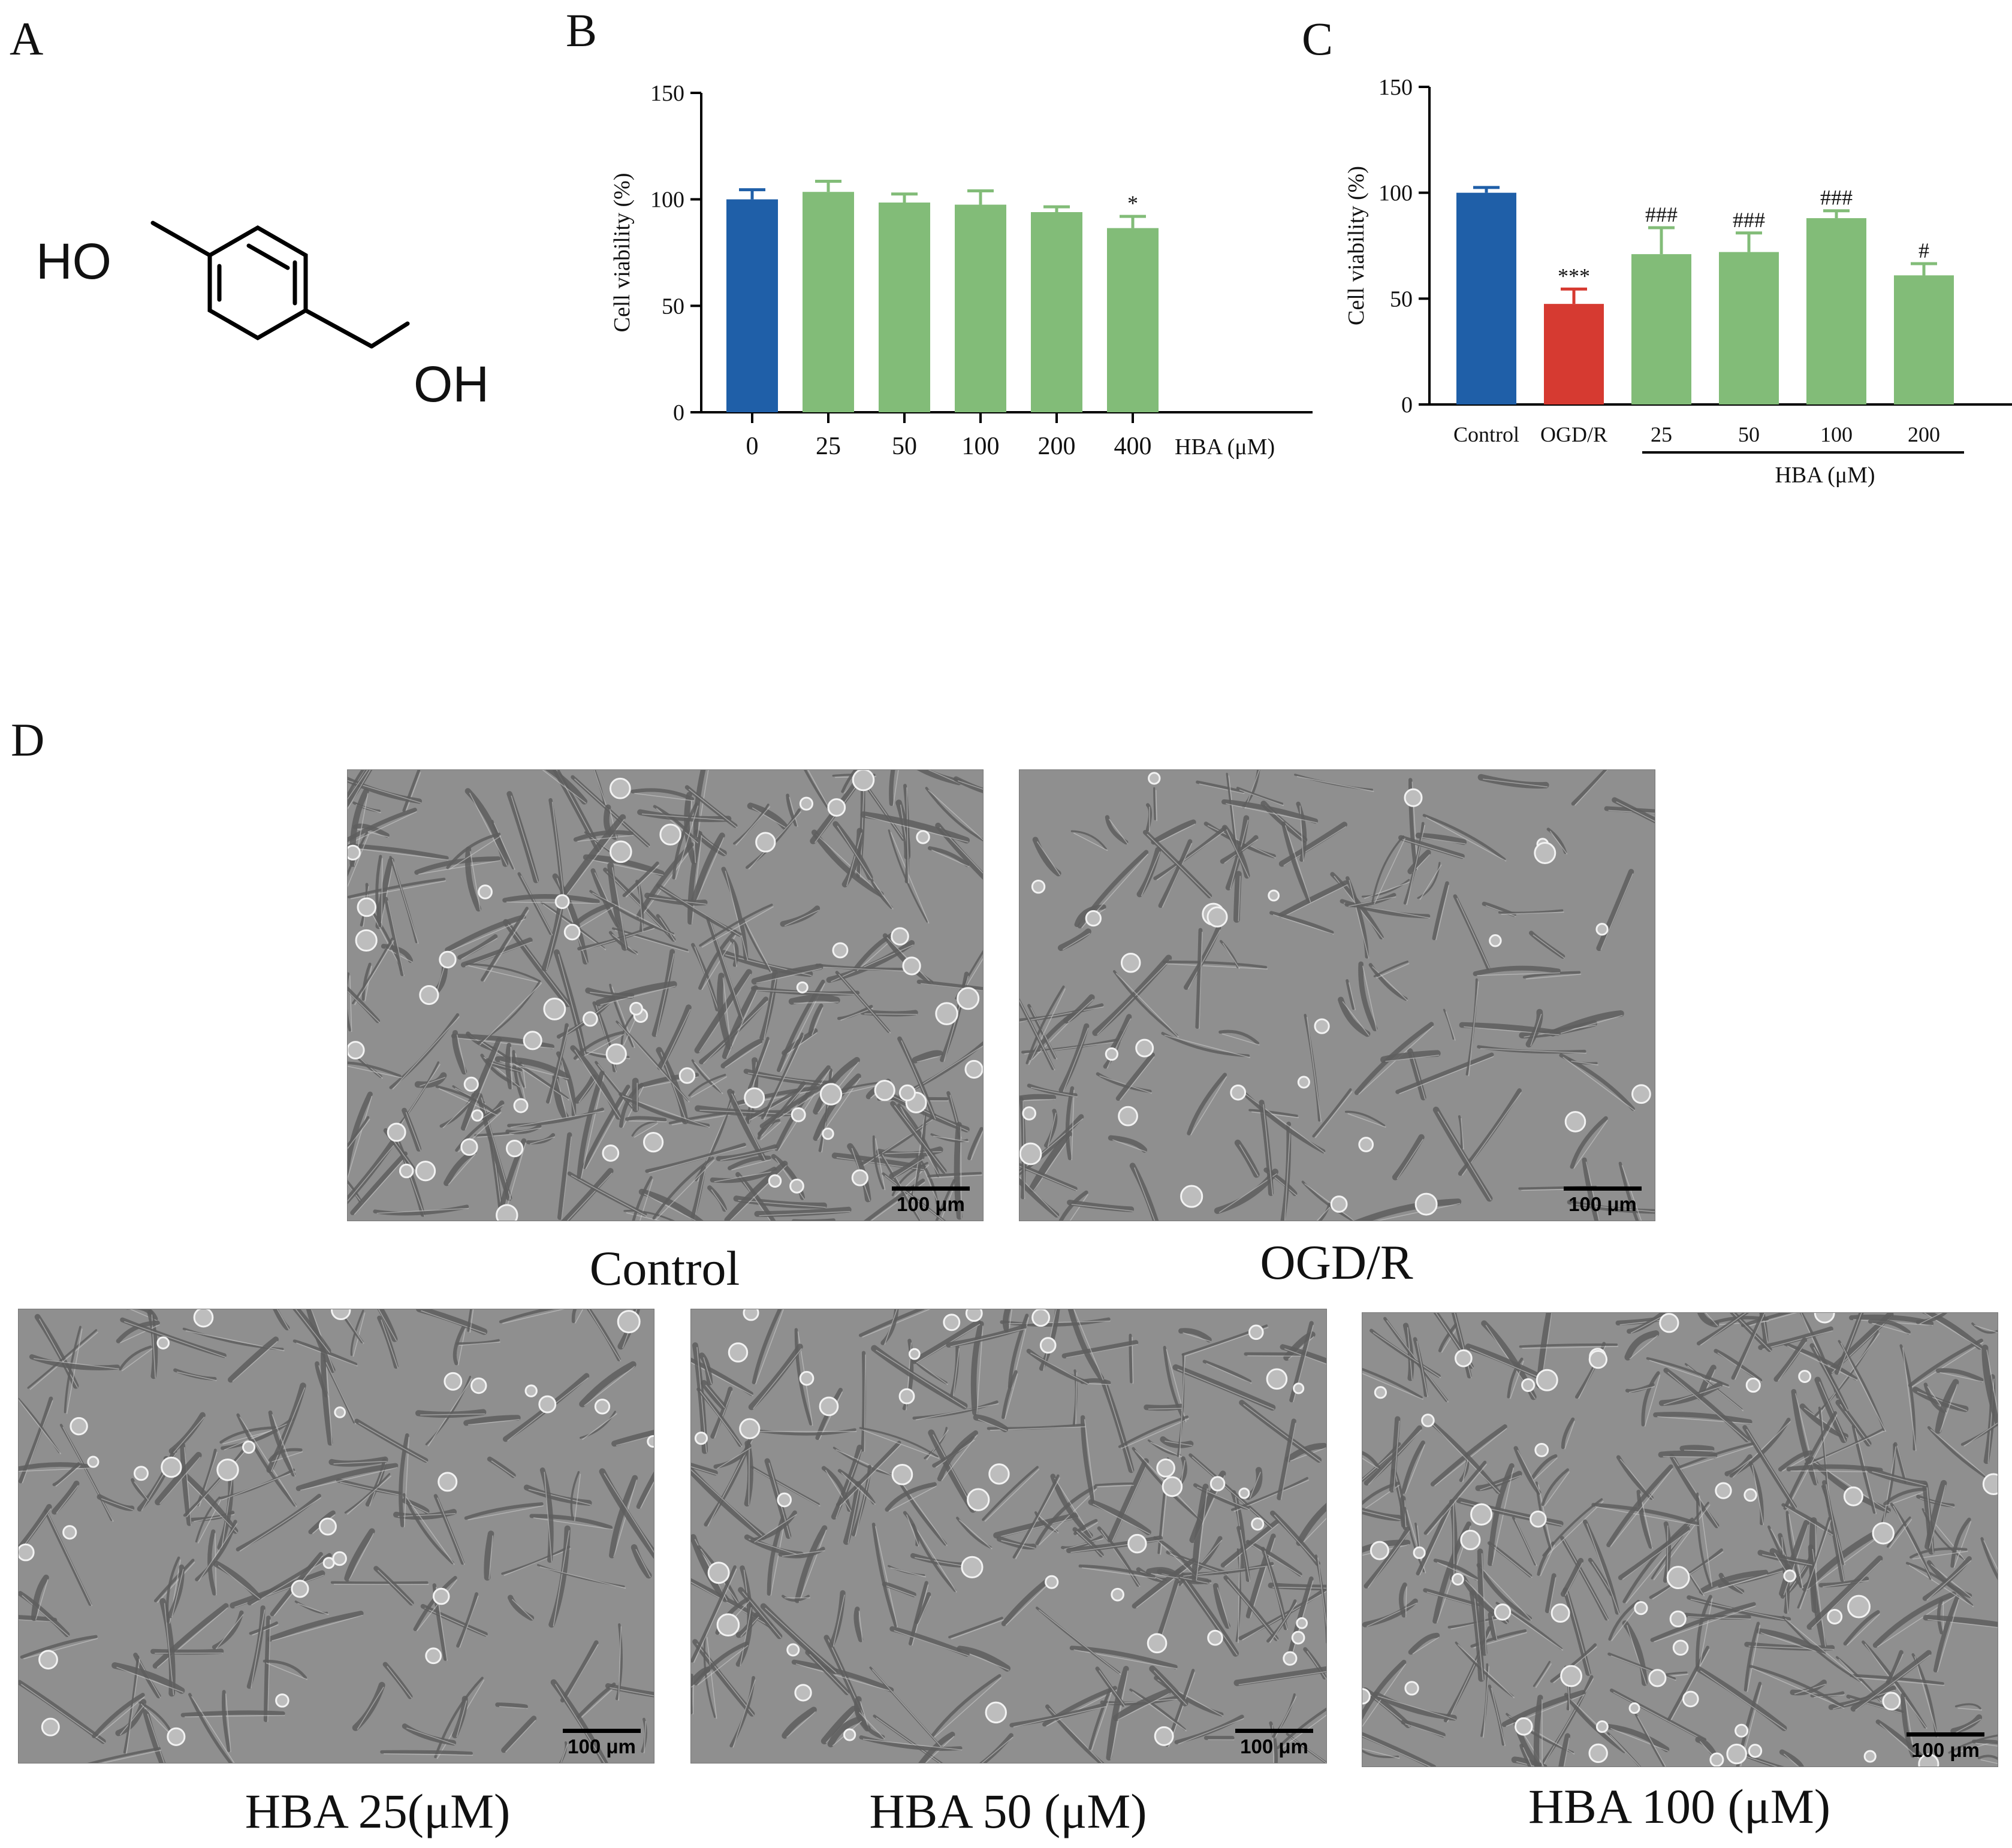 Image resolution: width=2012 pixels, height=1848 pixels. I want to click on micrograph-background, so click(1337, 995).